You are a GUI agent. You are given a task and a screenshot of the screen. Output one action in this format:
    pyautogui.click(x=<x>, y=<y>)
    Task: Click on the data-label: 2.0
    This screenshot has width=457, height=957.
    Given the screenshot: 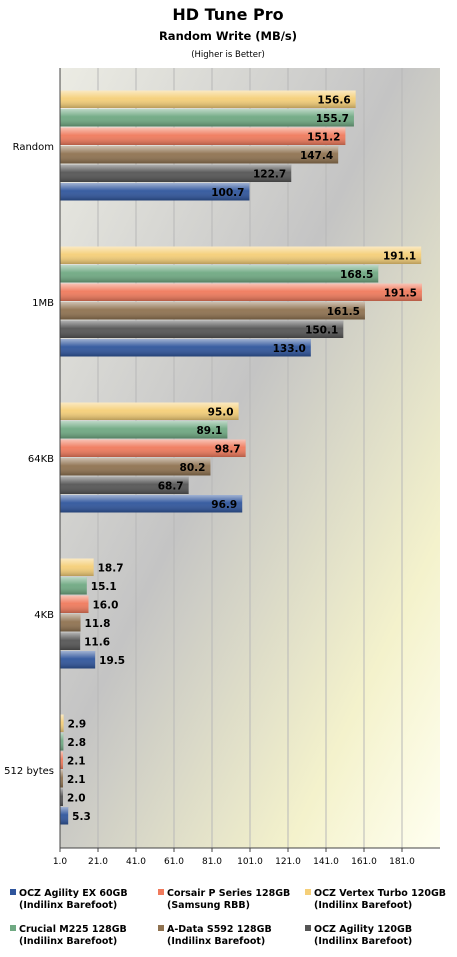 What is the action you would take?
    pyautogui.click(x=76, y=798)
    